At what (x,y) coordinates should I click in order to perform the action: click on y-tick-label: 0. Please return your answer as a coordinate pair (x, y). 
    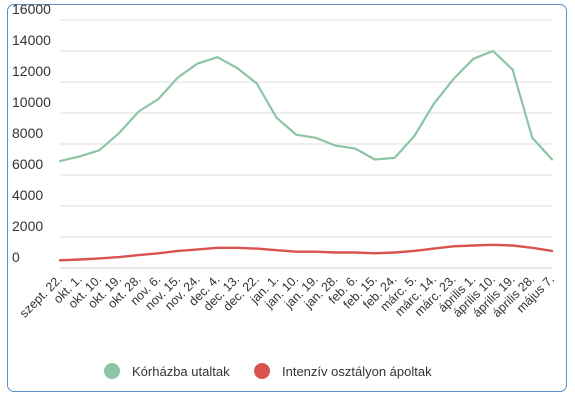
    Looking at the image, I should click on (16, 257).